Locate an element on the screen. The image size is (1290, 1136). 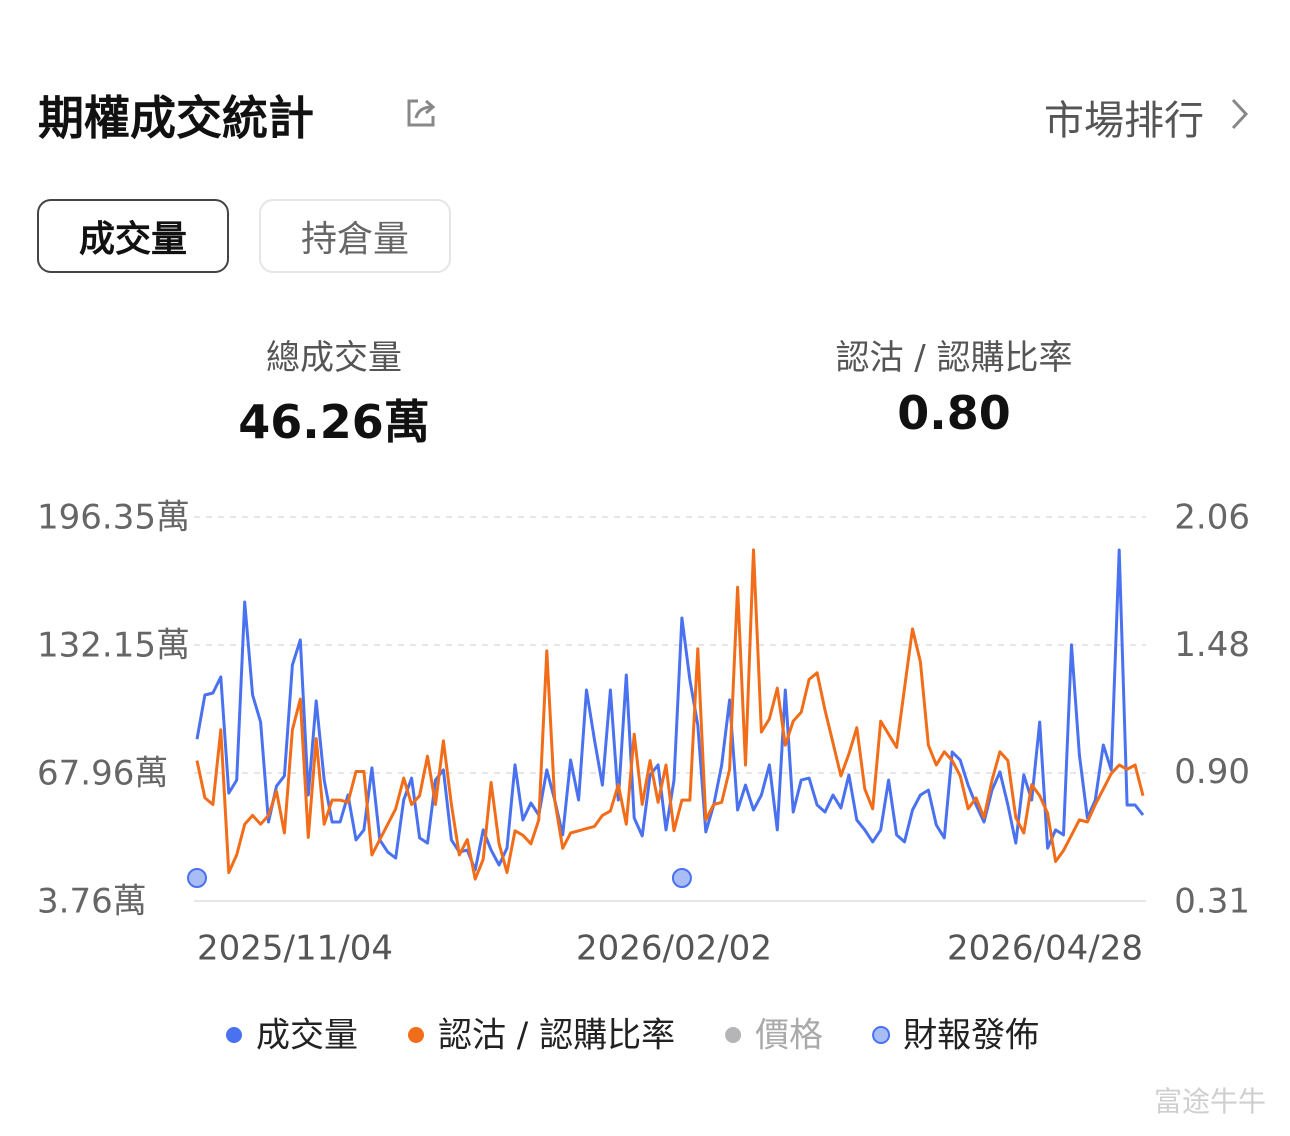
stat-value: 0.80 is located at coordinates (954, 413).